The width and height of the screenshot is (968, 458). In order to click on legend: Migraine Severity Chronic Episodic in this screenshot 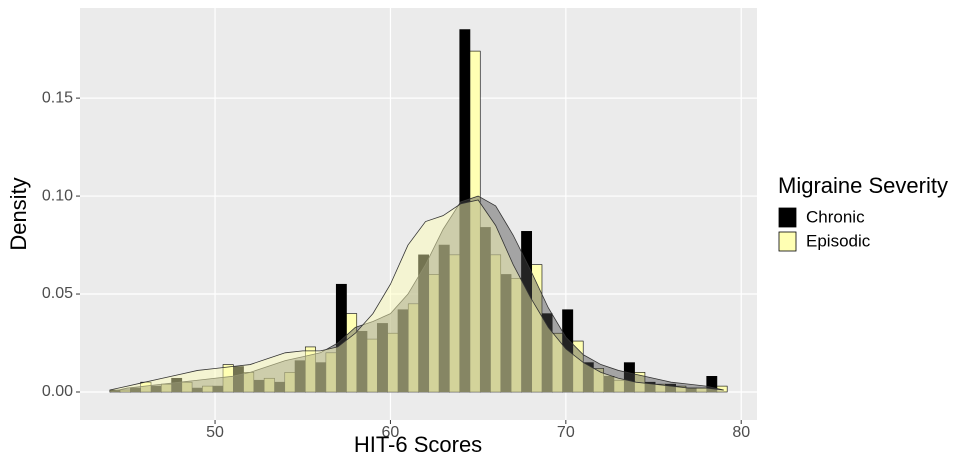, I will do `click(863, 212)`.